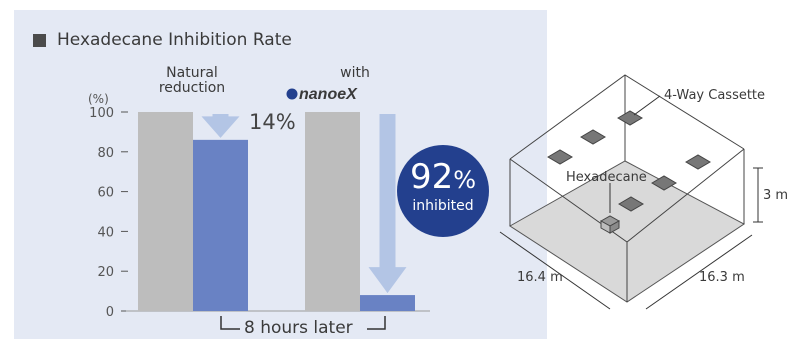  Describe the element at coordinates (376, 323) in the screenshot. I see `time-bracket-right` at that location.